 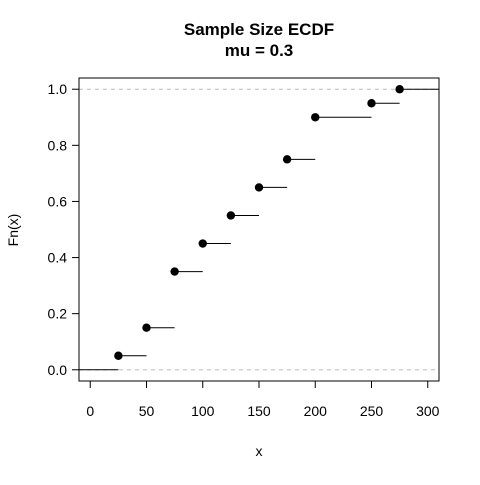 I want to click on y-axis-label: Fn(x), so click(x=13, y=230).